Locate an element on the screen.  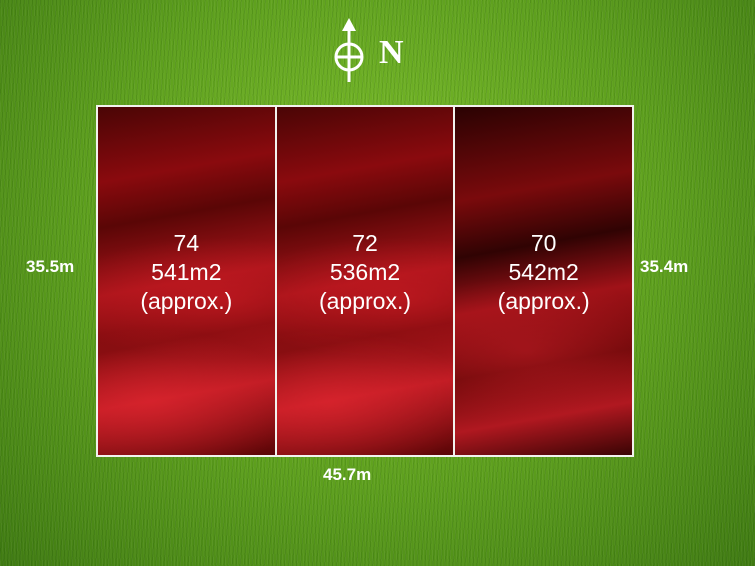
right-dimension: 35.4m is located at coordinates (664, 266).